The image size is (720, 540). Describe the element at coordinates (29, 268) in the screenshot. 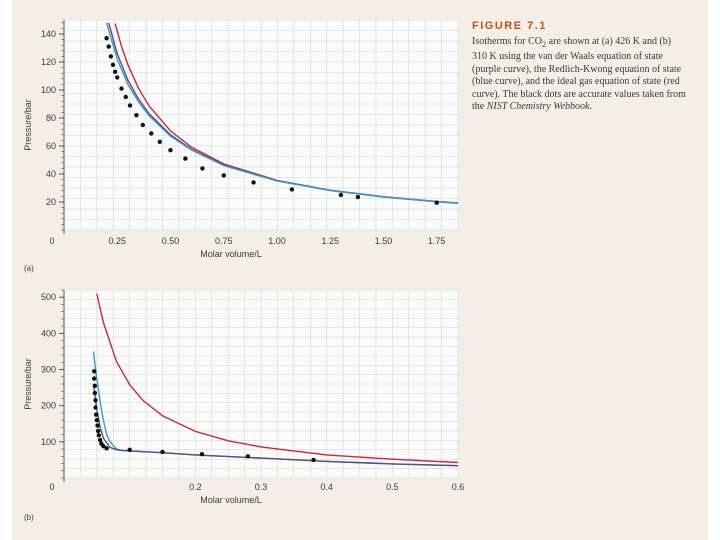

I see `panel-label: (a)` at that location.